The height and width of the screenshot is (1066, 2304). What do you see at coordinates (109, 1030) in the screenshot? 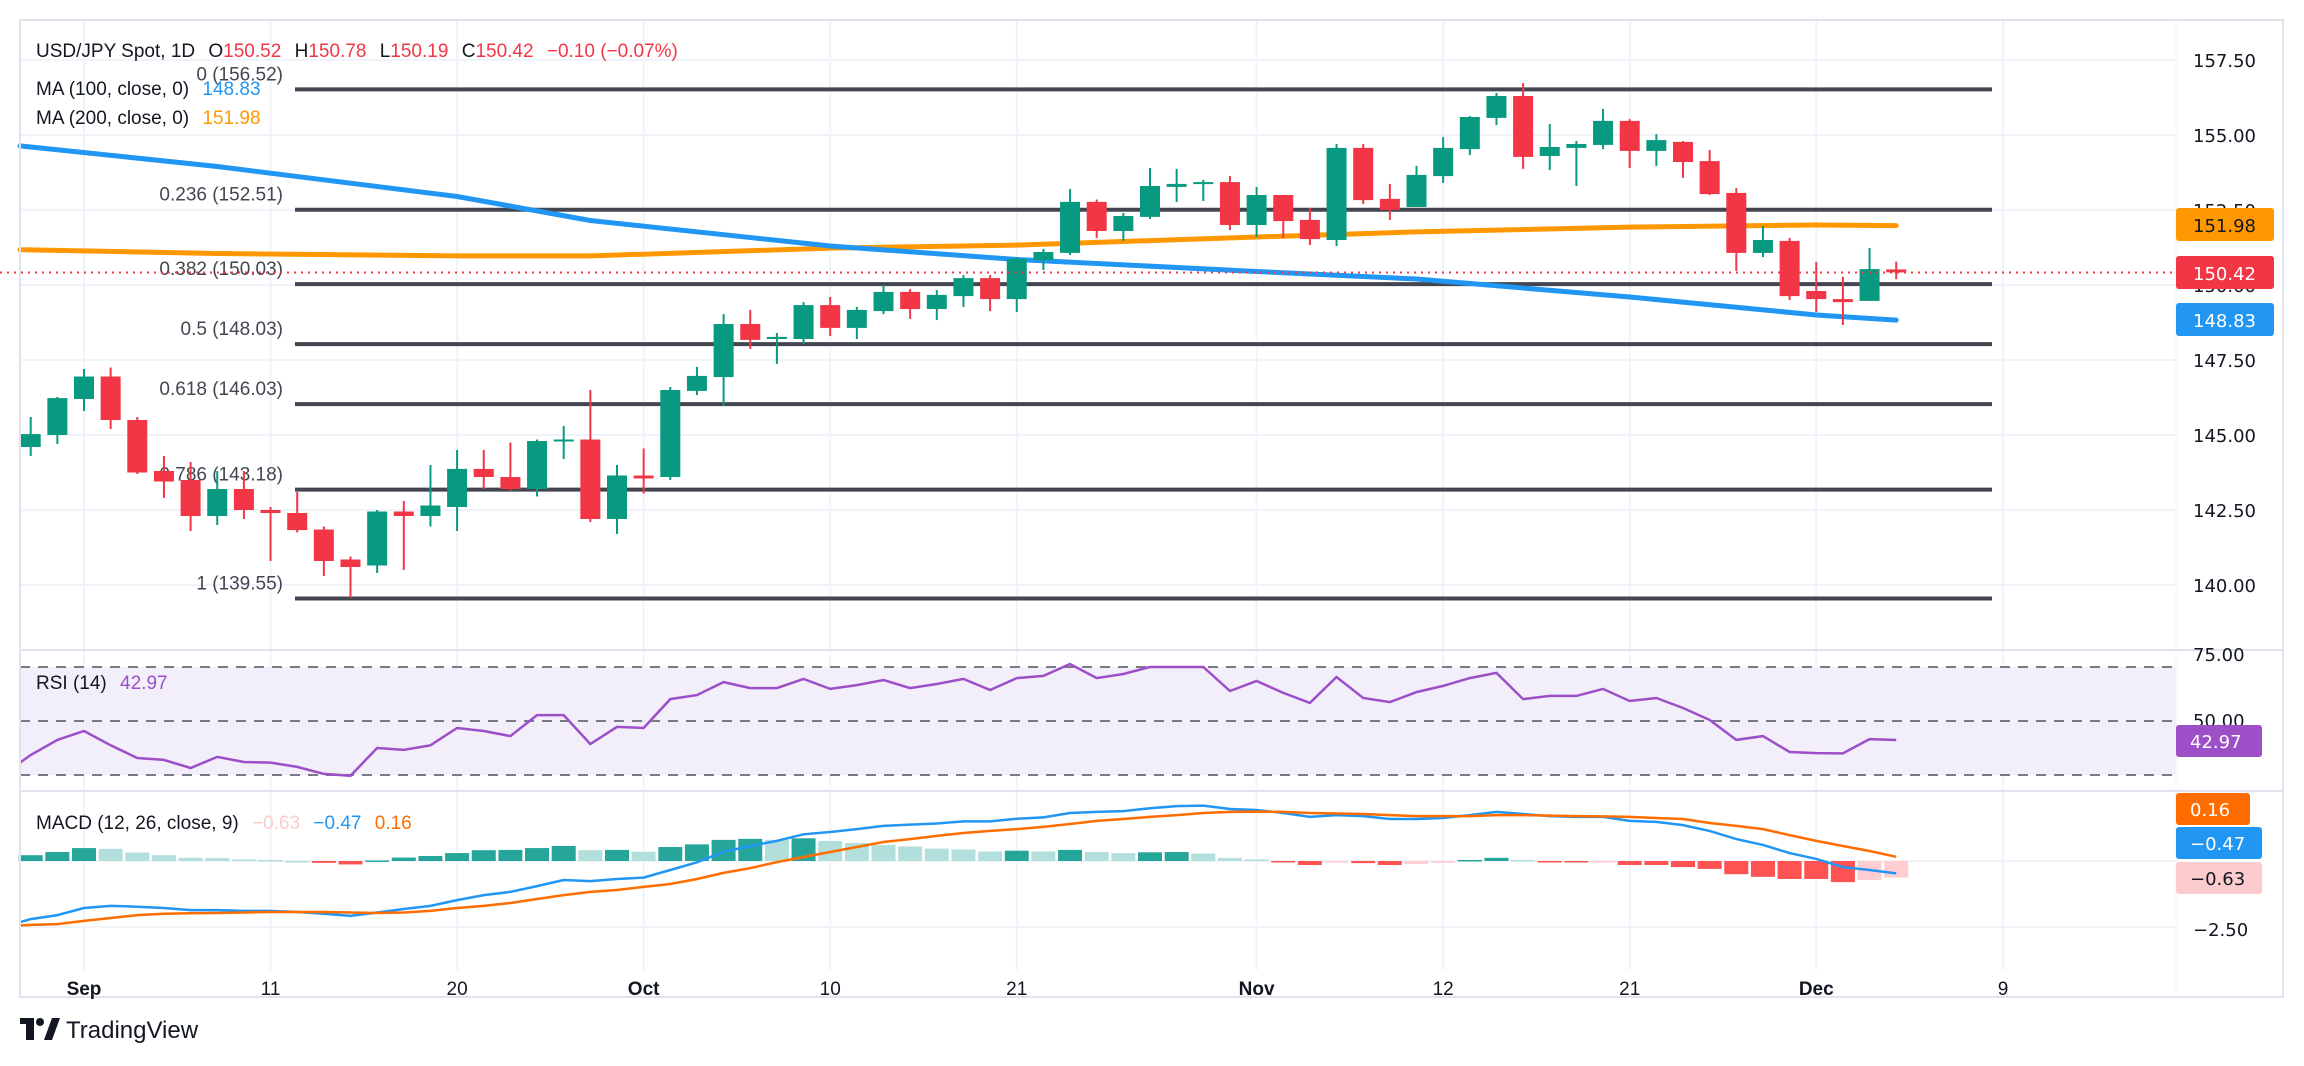
I see `tradingview-logo: TradingView` at bounding box center [109, 1030].